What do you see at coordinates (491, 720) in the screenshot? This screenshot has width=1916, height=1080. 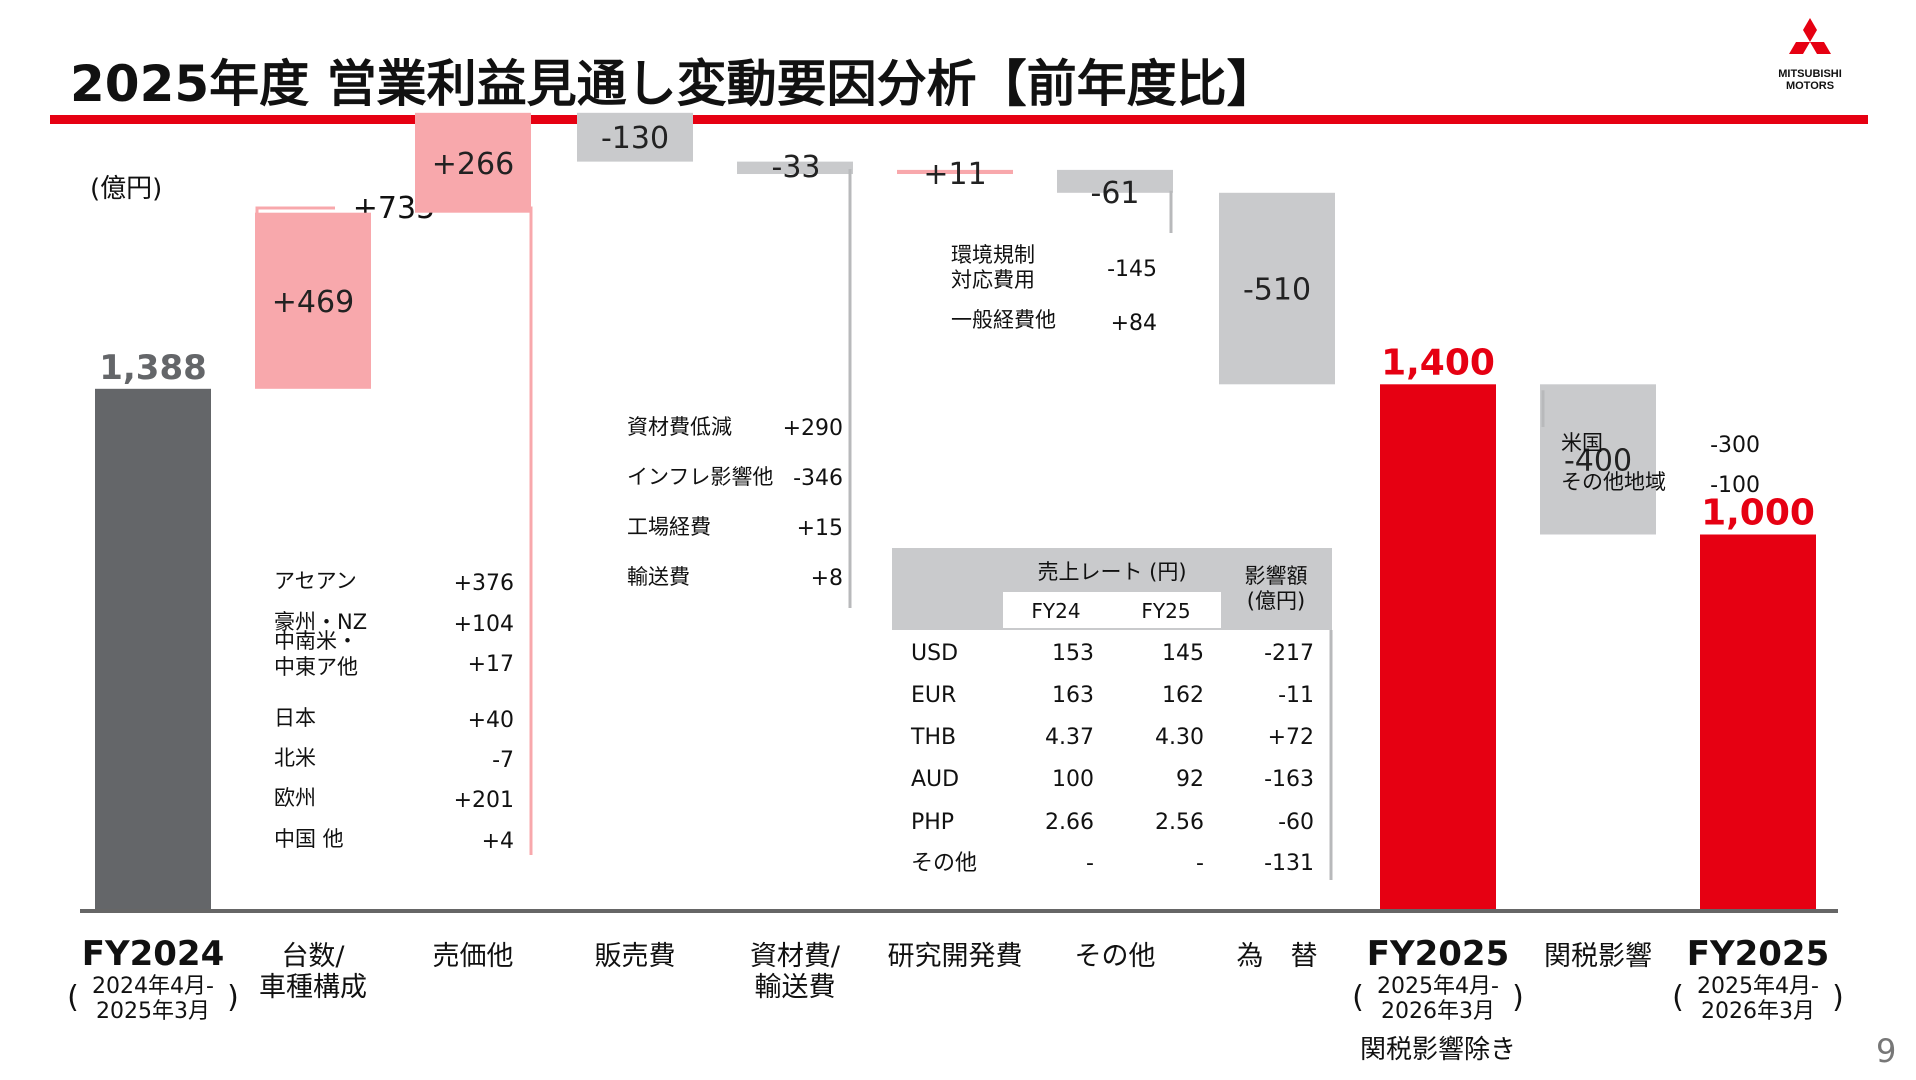 I see `volume-mix-value-3: +40` at bounding box center [491, 720].